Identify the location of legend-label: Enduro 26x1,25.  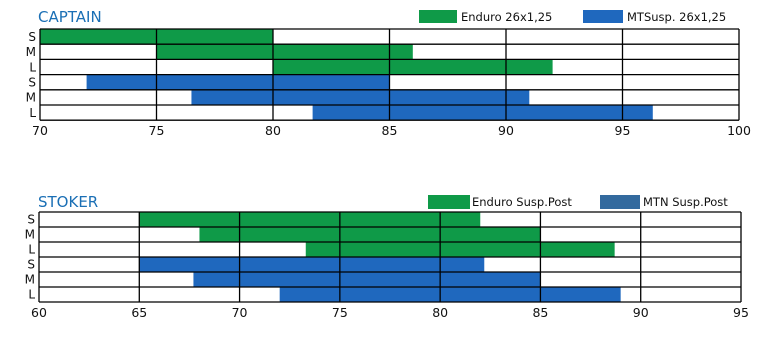
(506, 17).